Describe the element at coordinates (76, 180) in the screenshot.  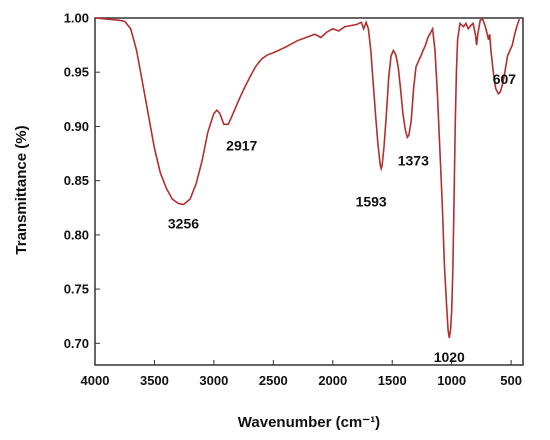
I see `y-tick-label: 0.85` at that location.